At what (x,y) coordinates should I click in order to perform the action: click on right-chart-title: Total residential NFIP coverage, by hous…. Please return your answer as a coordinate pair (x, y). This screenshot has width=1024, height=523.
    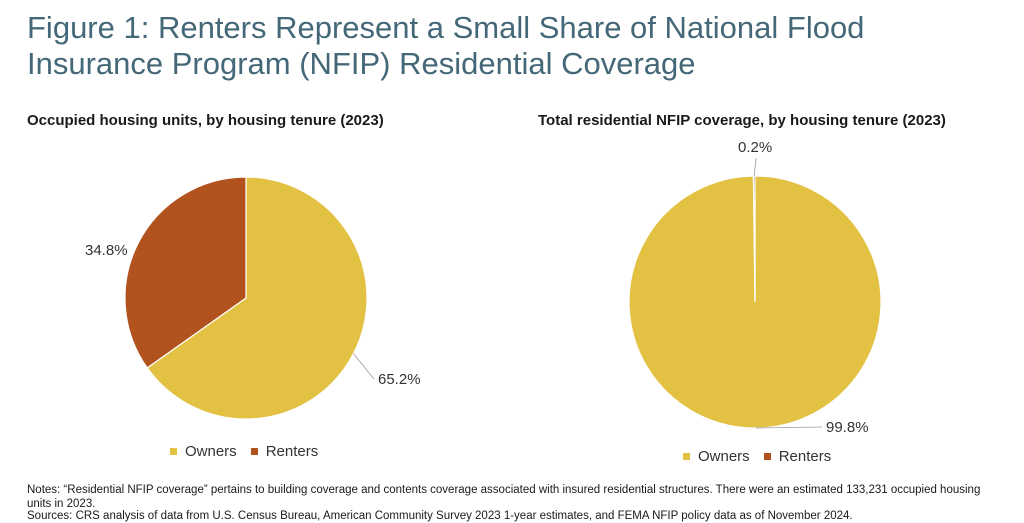
    Looking at the image, I should click on (742, 120).